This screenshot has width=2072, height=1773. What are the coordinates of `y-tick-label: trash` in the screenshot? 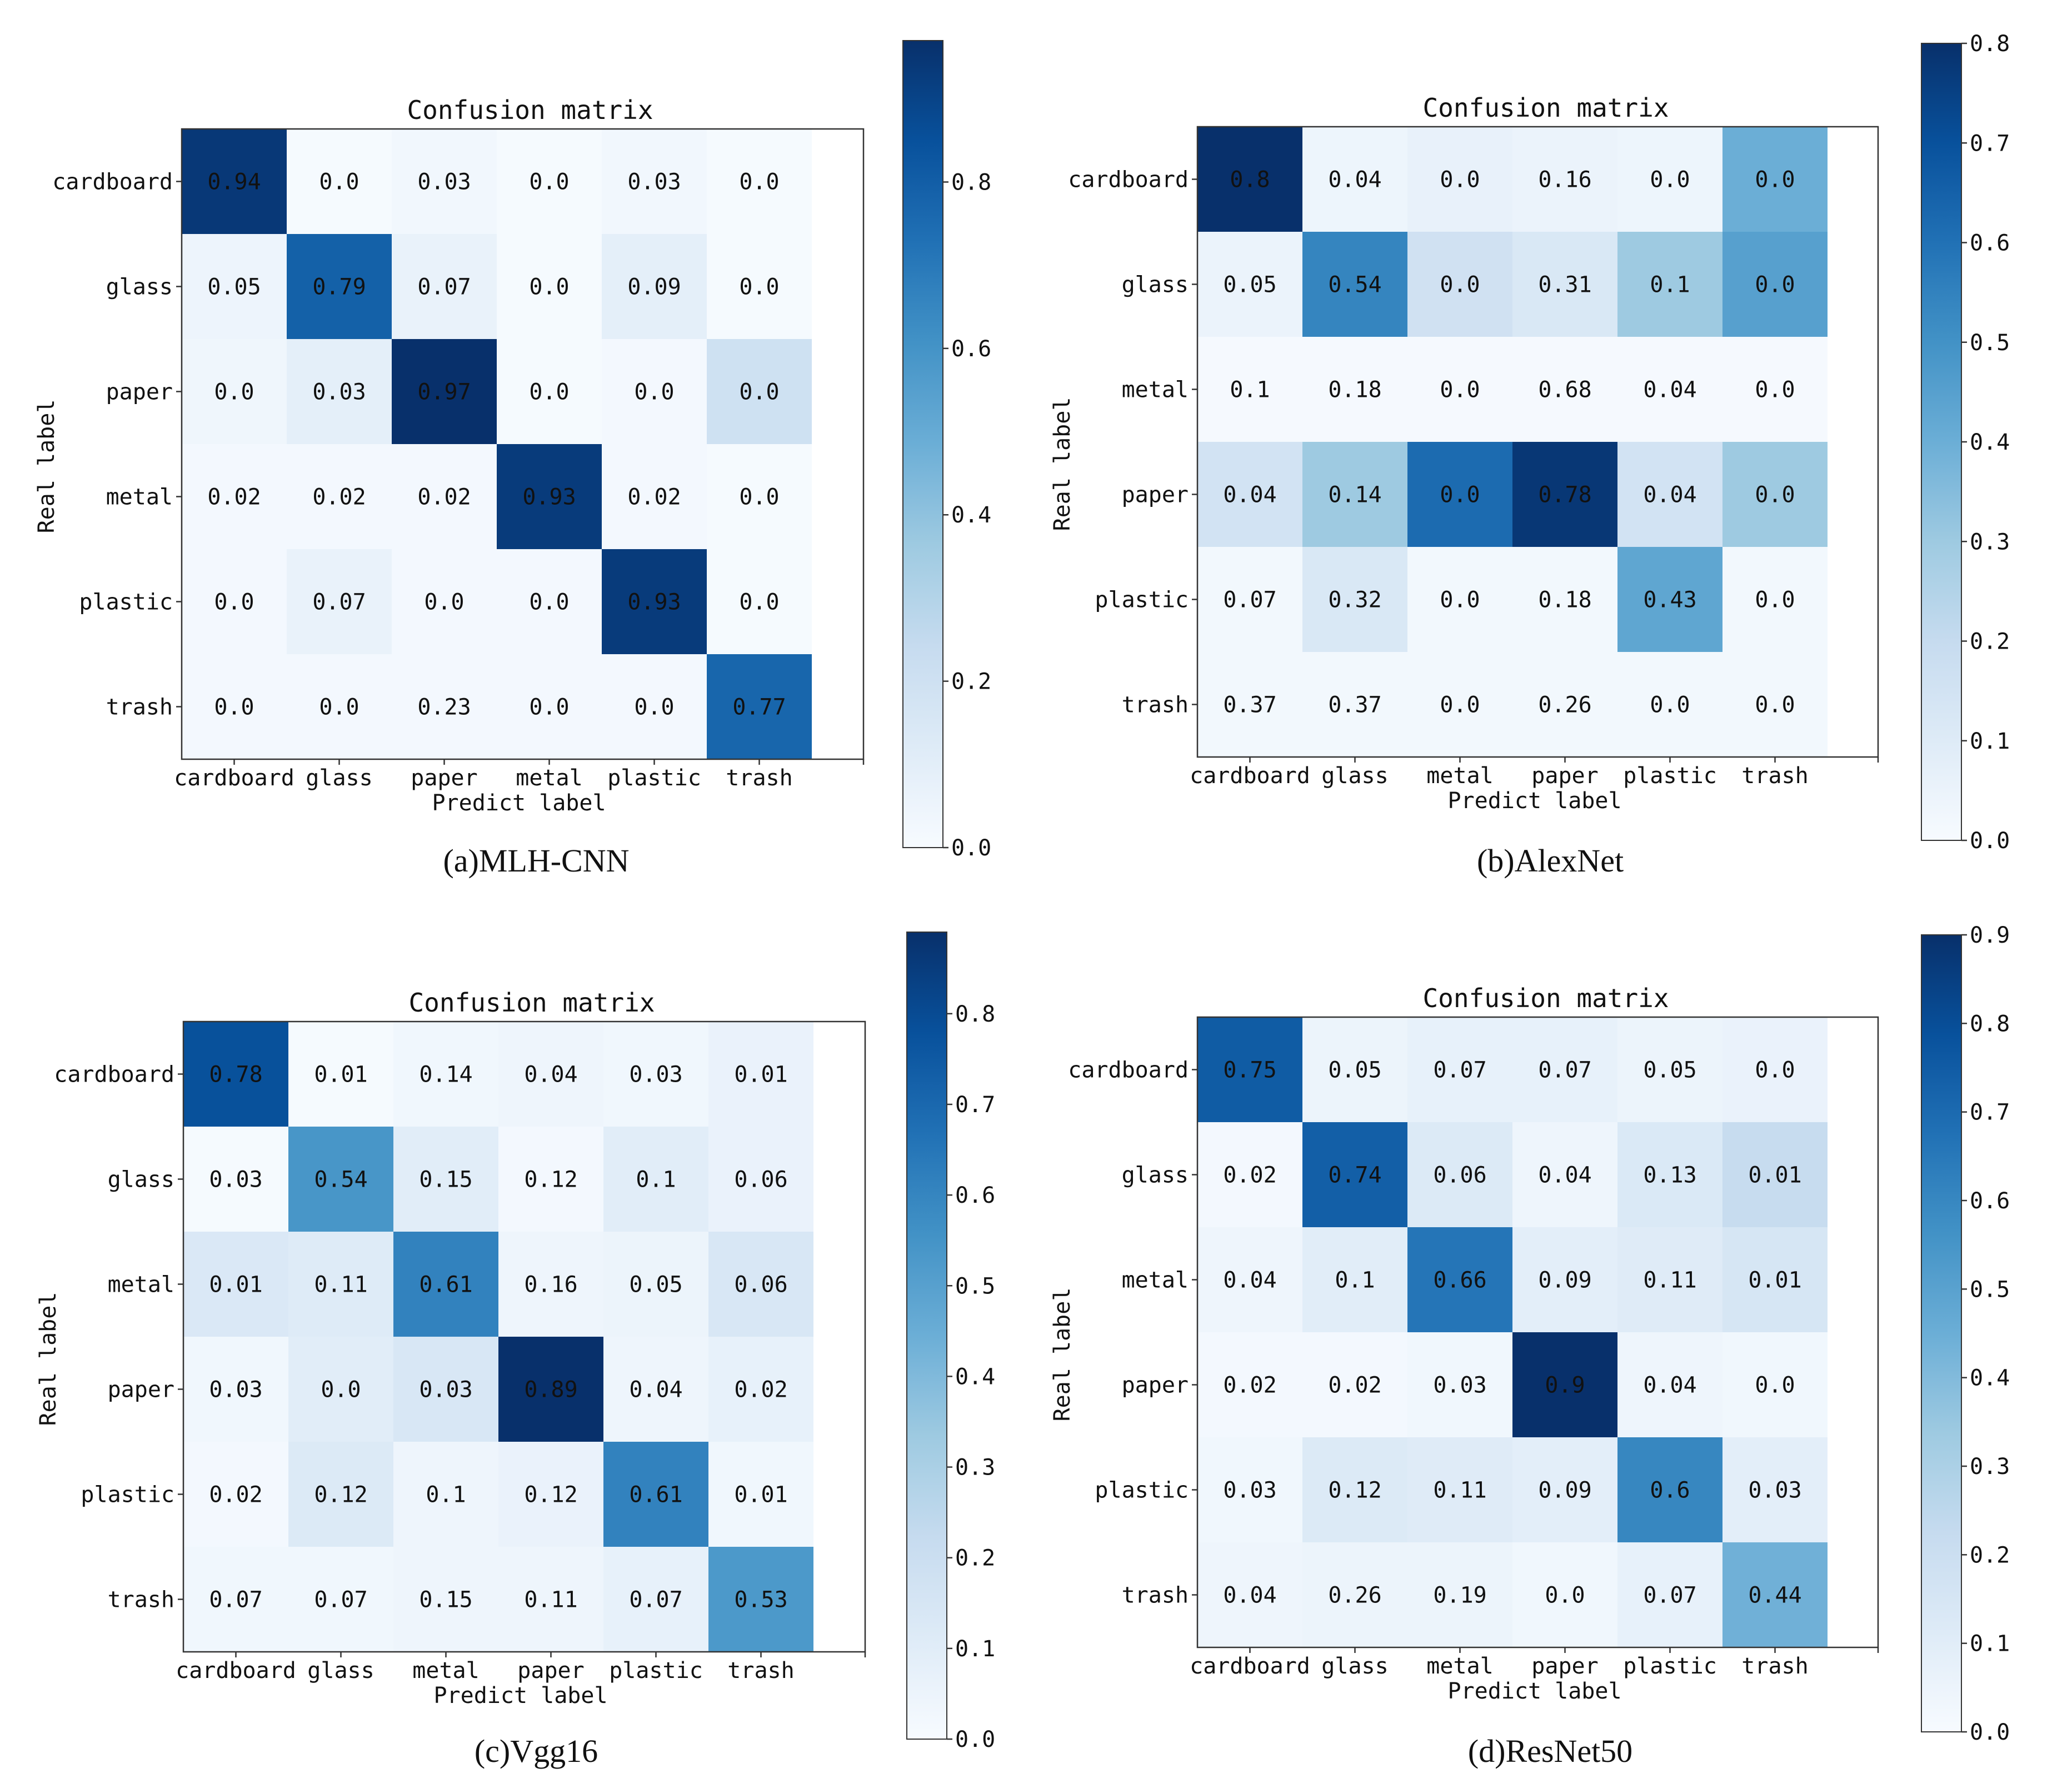 It's located at (139, 707).